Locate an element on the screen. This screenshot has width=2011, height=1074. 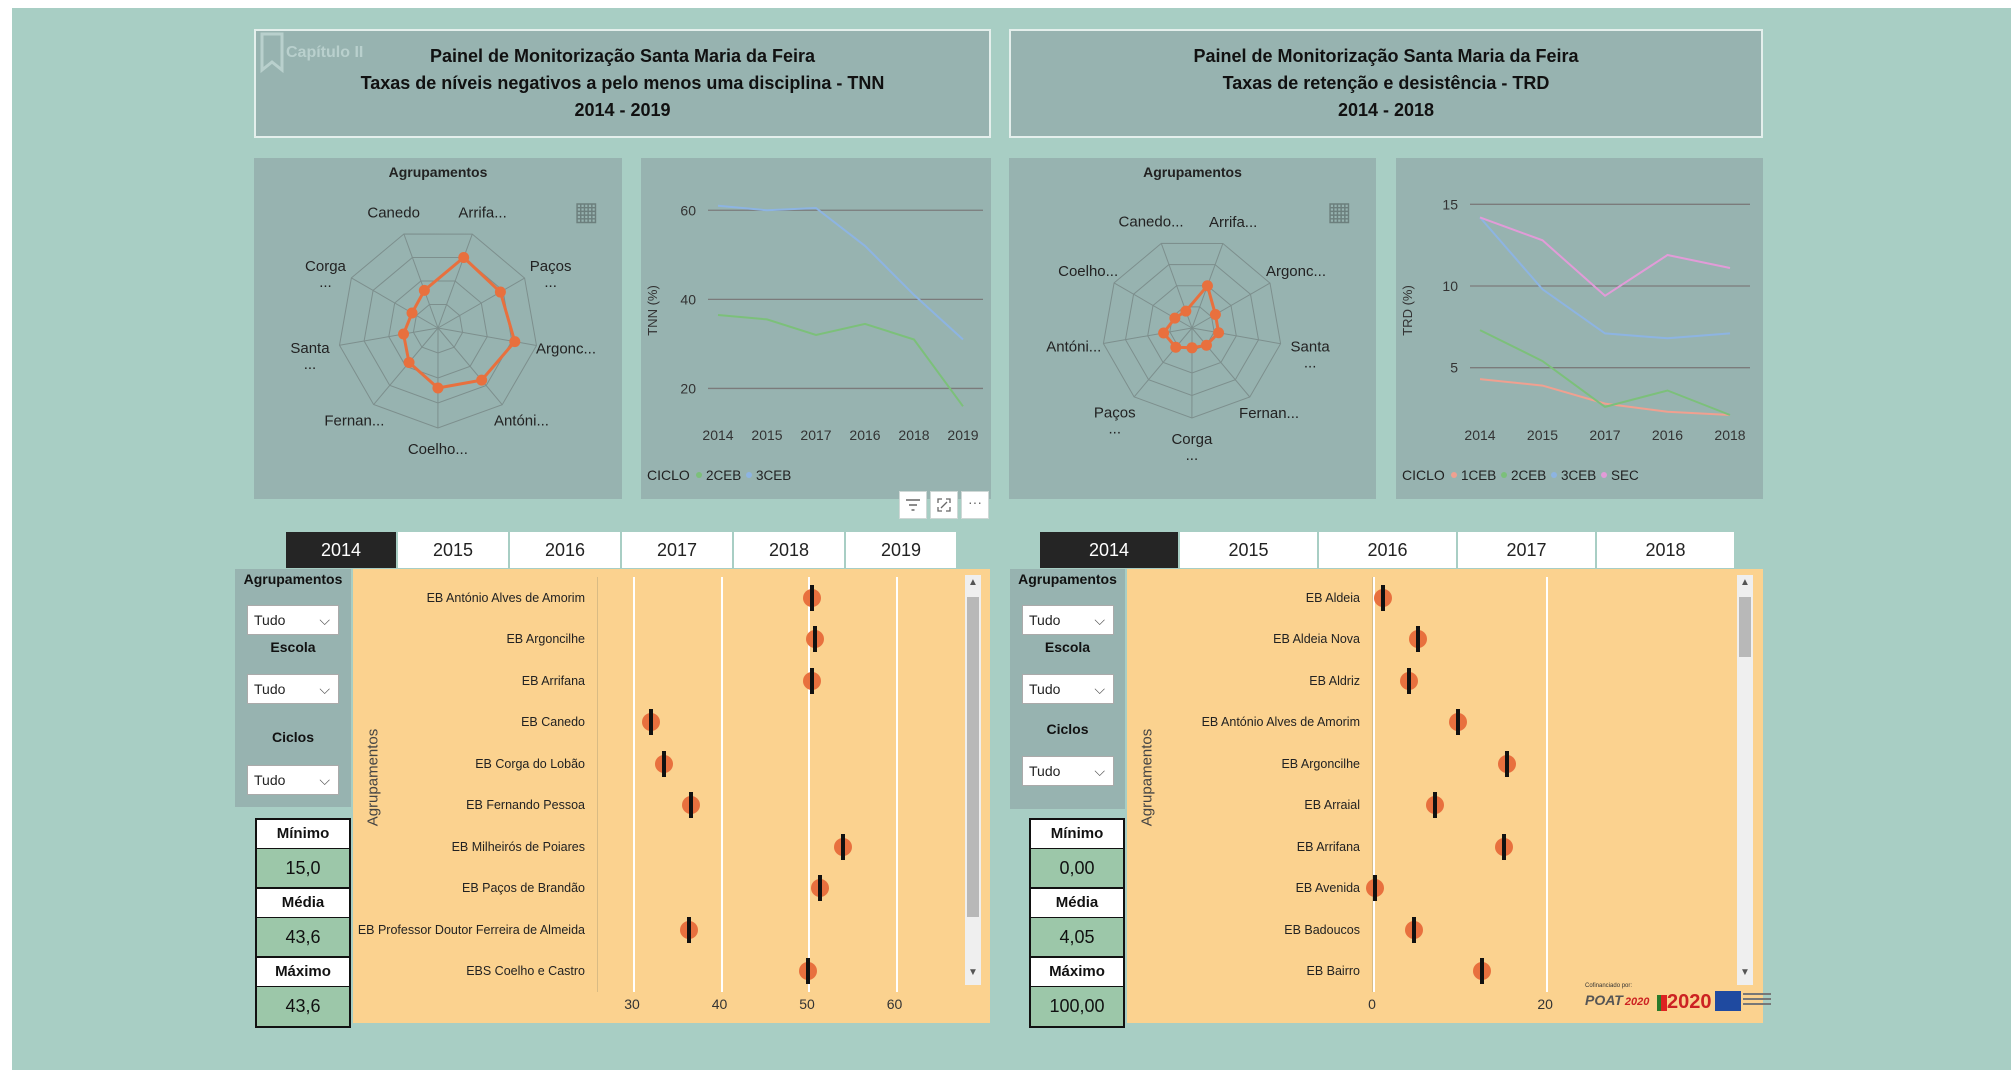
x-tick-label: 2017 is located at coordinates (815, 435).